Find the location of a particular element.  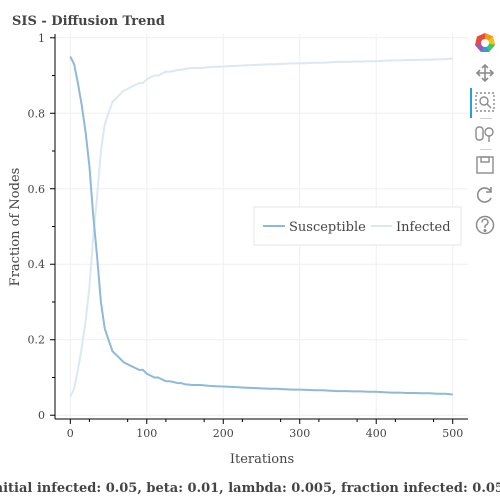

legend-label-infected: Infected is located at coordinates (423, 227).